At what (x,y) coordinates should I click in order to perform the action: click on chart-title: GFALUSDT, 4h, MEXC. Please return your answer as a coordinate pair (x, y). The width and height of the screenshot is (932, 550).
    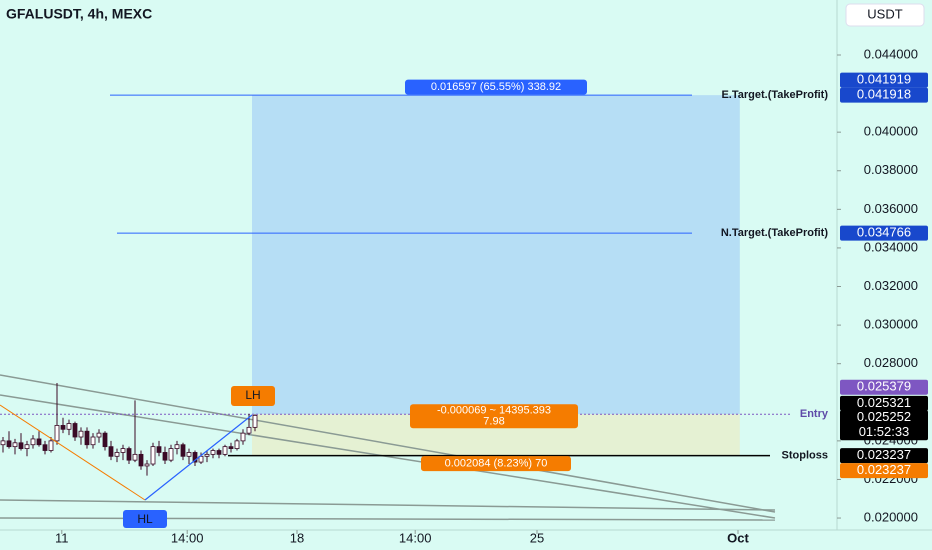
    Looking at the image, I should click on (79, 14).